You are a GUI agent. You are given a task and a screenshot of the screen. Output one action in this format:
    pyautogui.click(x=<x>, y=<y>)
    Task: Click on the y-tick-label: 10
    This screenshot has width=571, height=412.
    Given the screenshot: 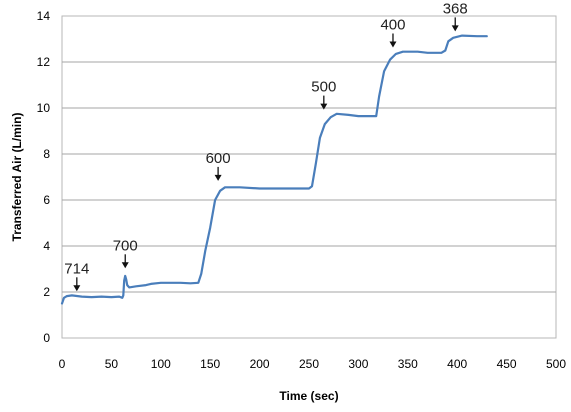 What is the action you would take?
    pyautogui.click(x=44, y=108)
    